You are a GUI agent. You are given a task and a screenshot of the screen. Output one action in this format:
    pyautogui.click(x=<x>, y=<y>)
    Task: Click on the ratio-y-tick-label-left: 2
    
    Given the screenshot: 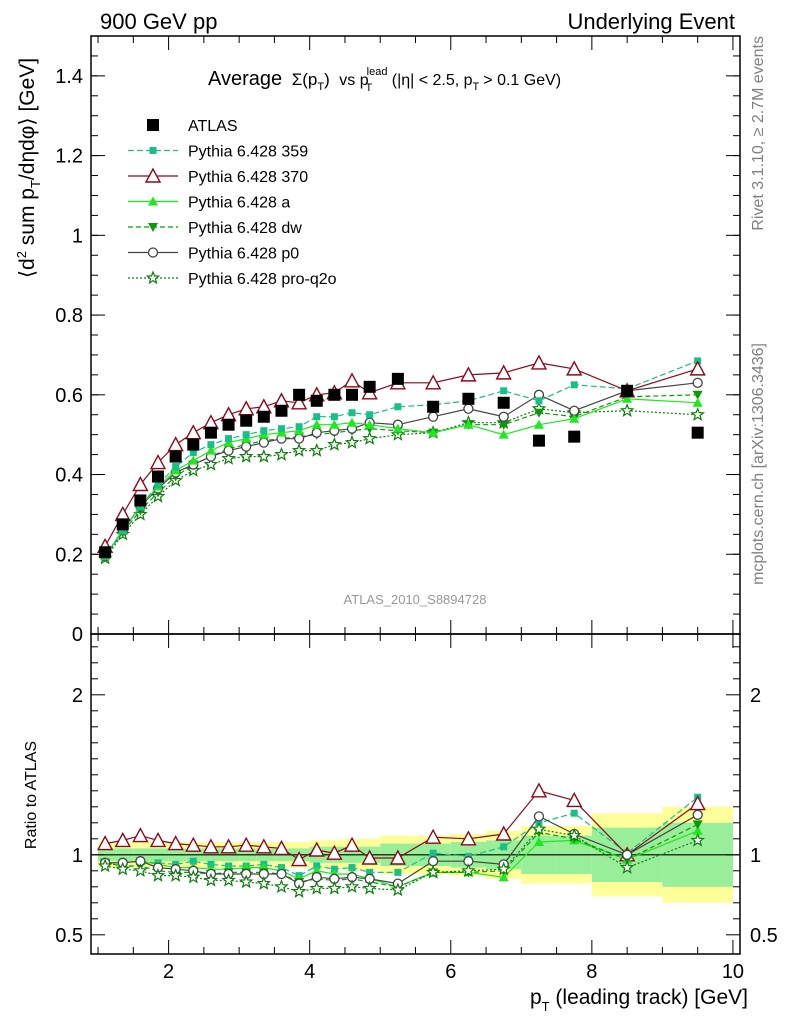 What is the action you would take?
    pyautogui.click(x=77, y=696)
    